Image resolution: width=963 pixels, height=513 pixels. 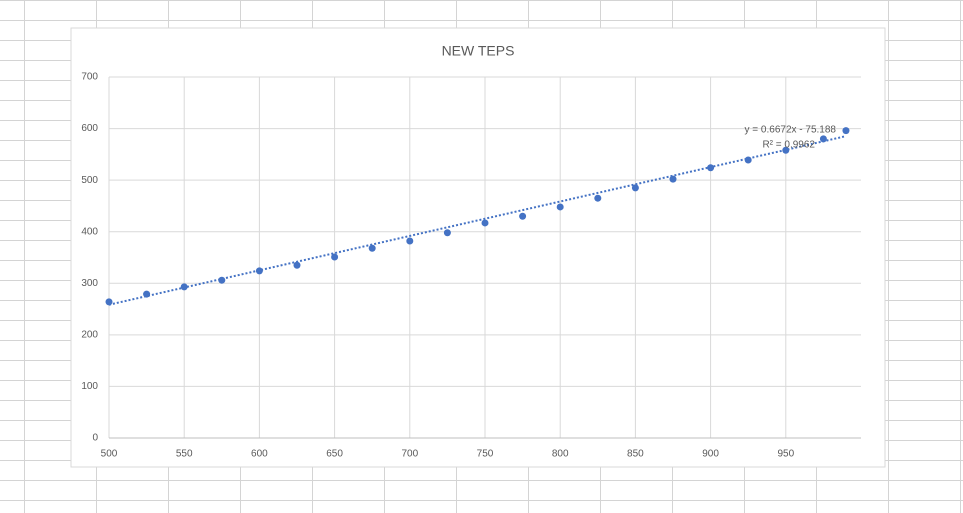 I want to click on x-tick-label: 900, so click(x=710, y=454).